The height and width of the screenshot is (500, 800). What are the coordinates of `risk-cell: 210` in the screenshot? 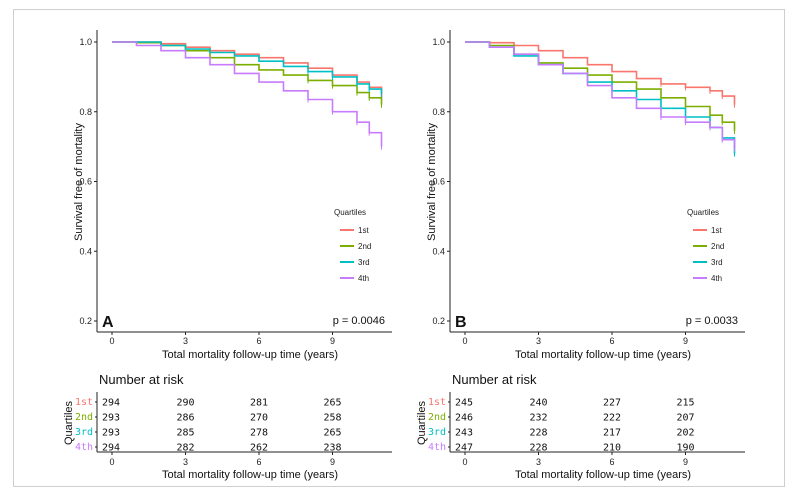 It's located at (612, 448).